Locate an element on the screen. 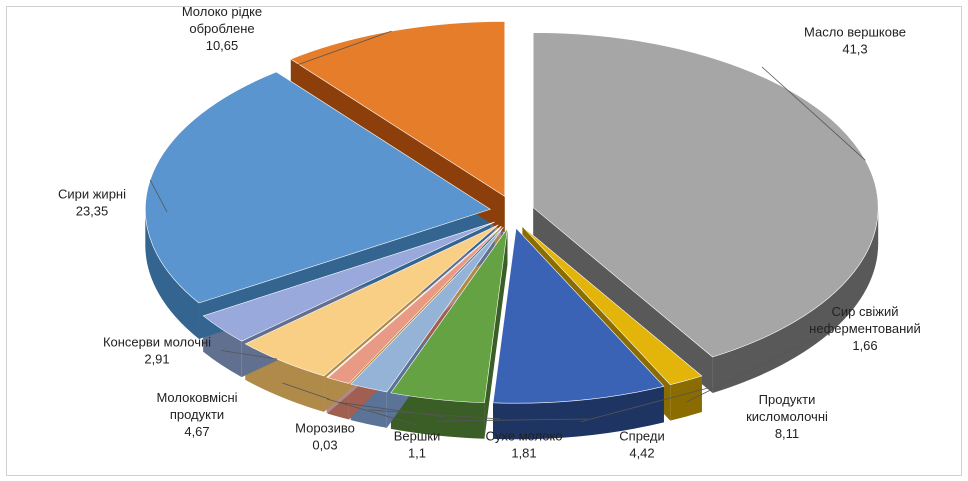 This screenshot has width=968, height=481. label-name-10-0: Молоко рідке is located at coordinates (222, 13).